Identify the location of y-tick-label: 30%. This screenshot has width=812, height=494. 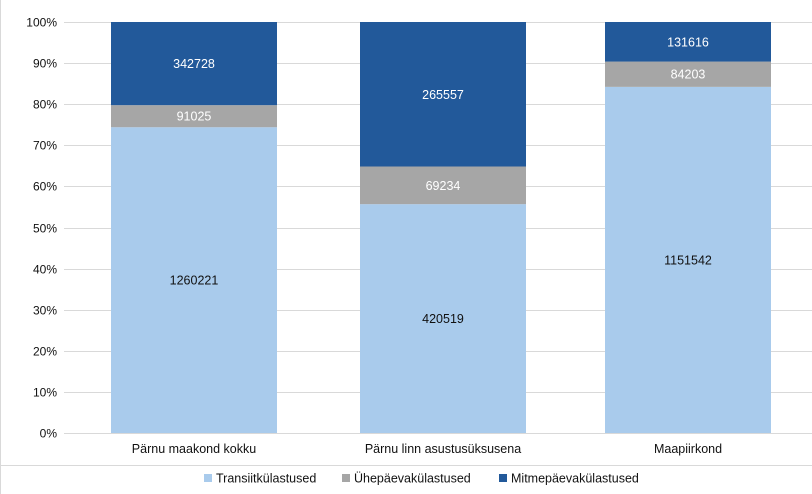
(45, 311).